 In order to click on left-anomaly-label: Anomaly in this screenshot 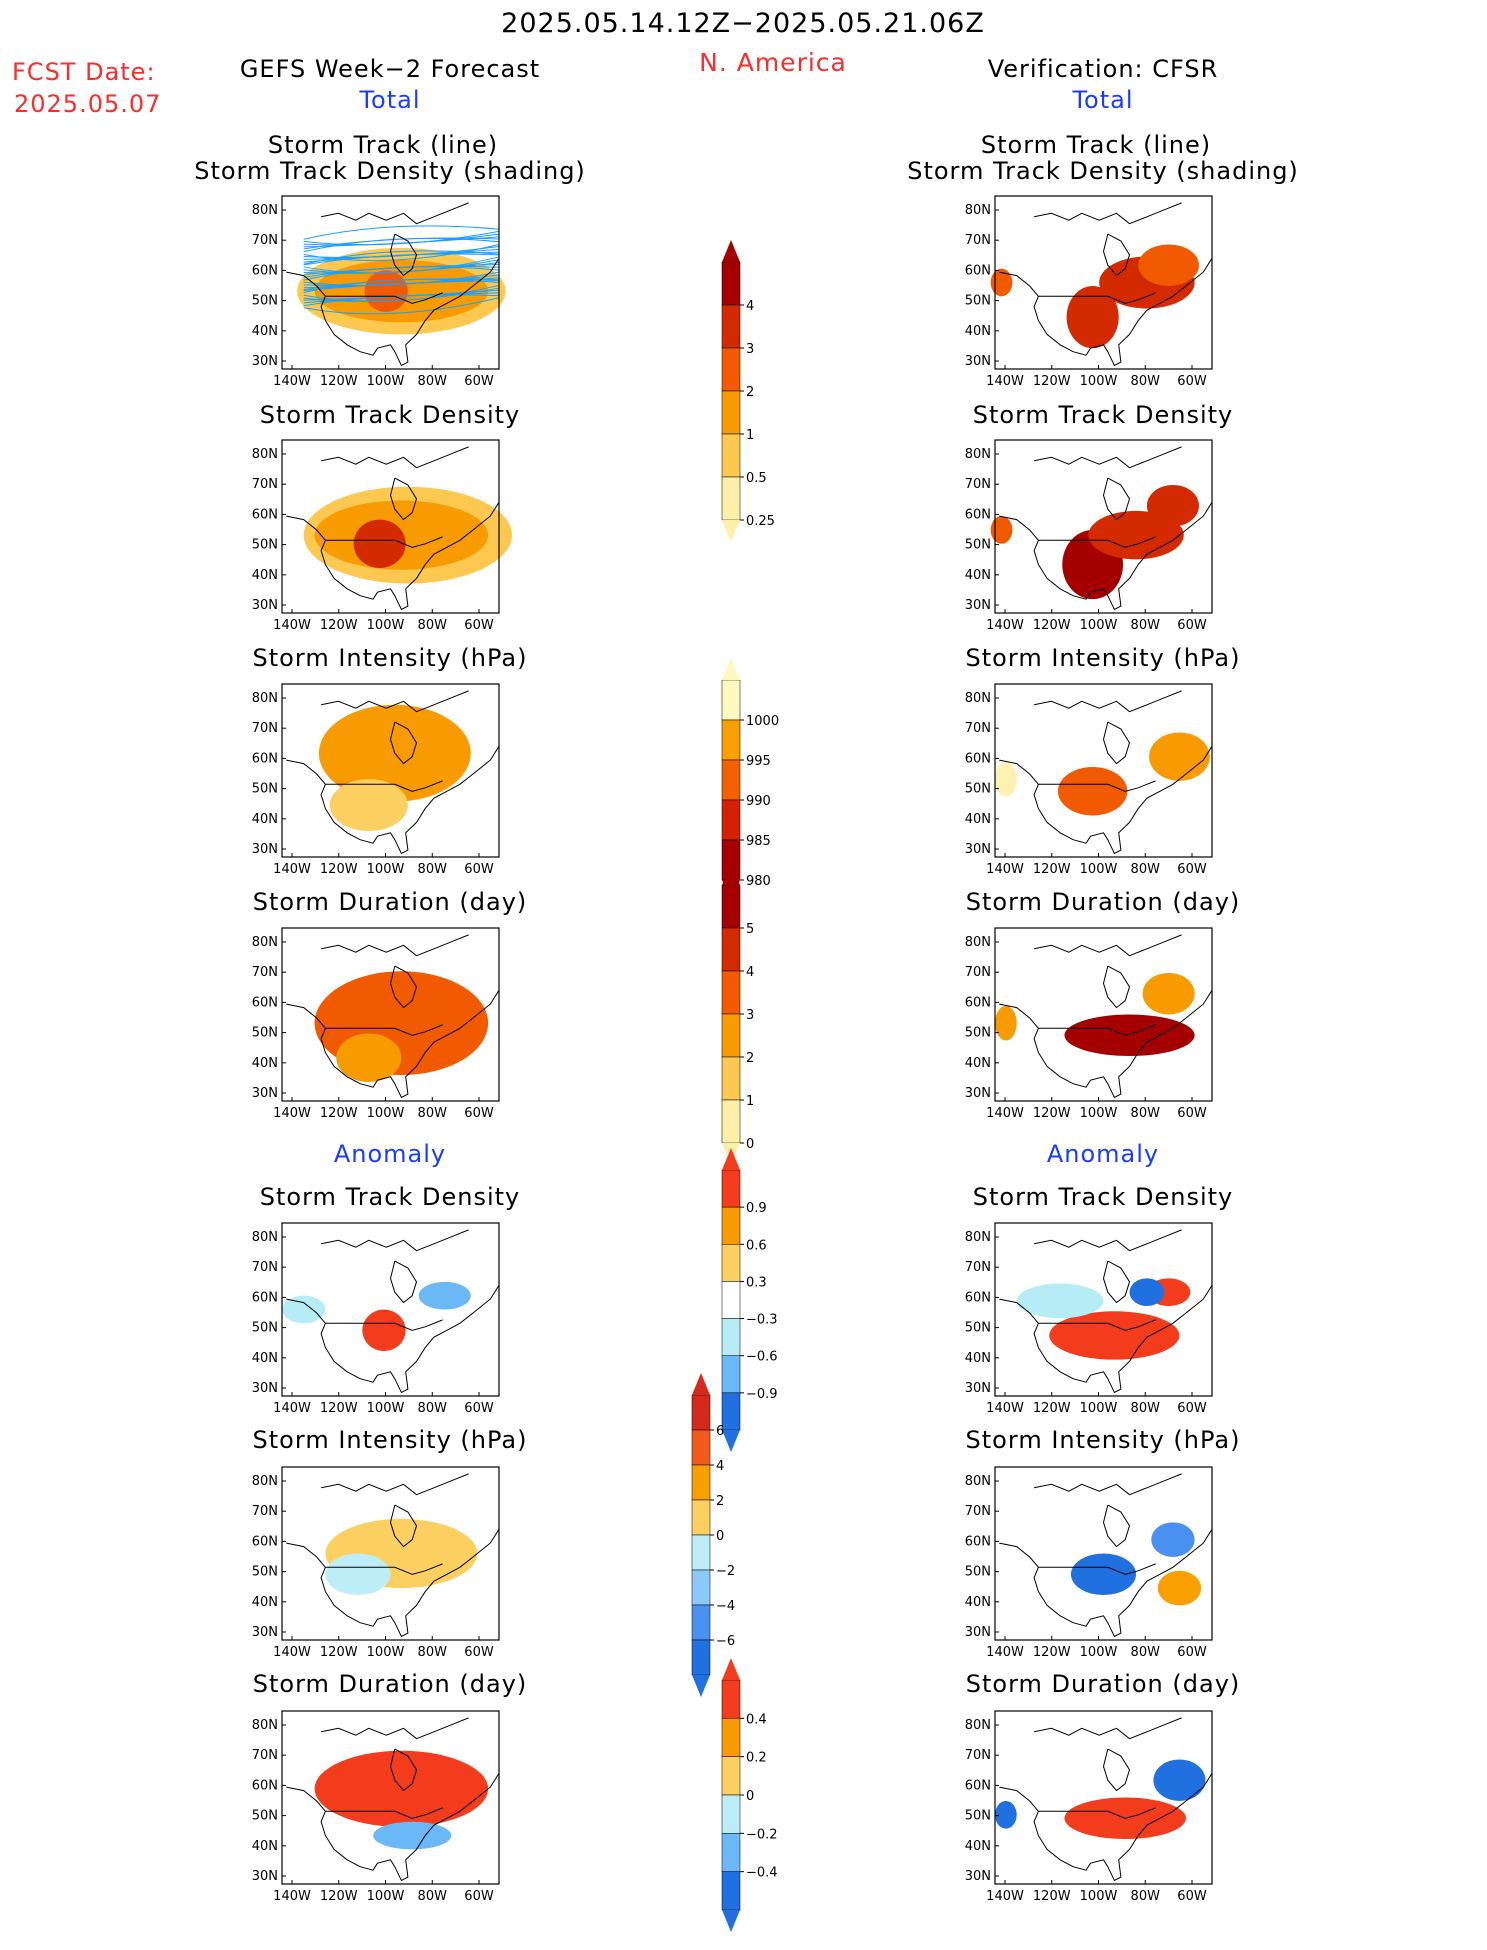, I will do `click(390, 1154)`.